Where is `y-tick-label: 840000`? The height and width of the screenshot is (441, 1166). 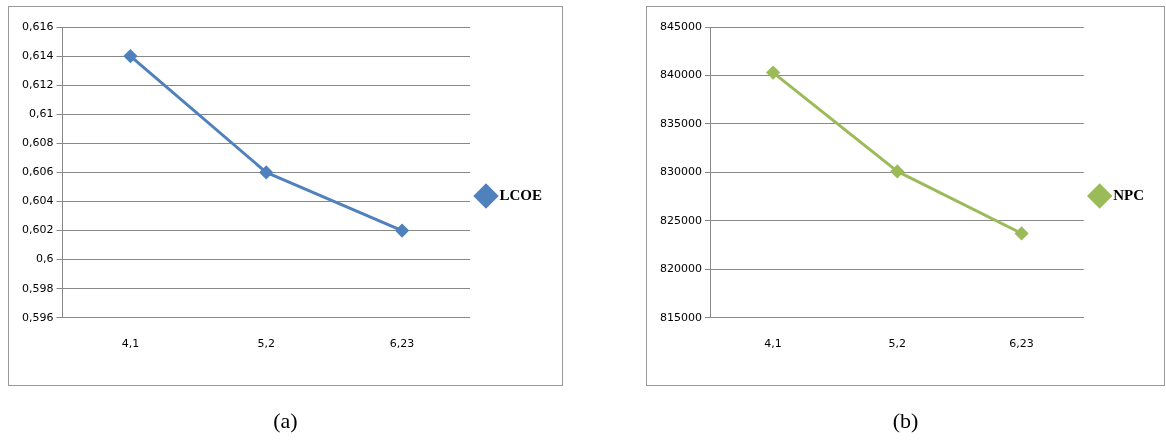
y-tick-label: 840000 is located at coordinates (680, 75).